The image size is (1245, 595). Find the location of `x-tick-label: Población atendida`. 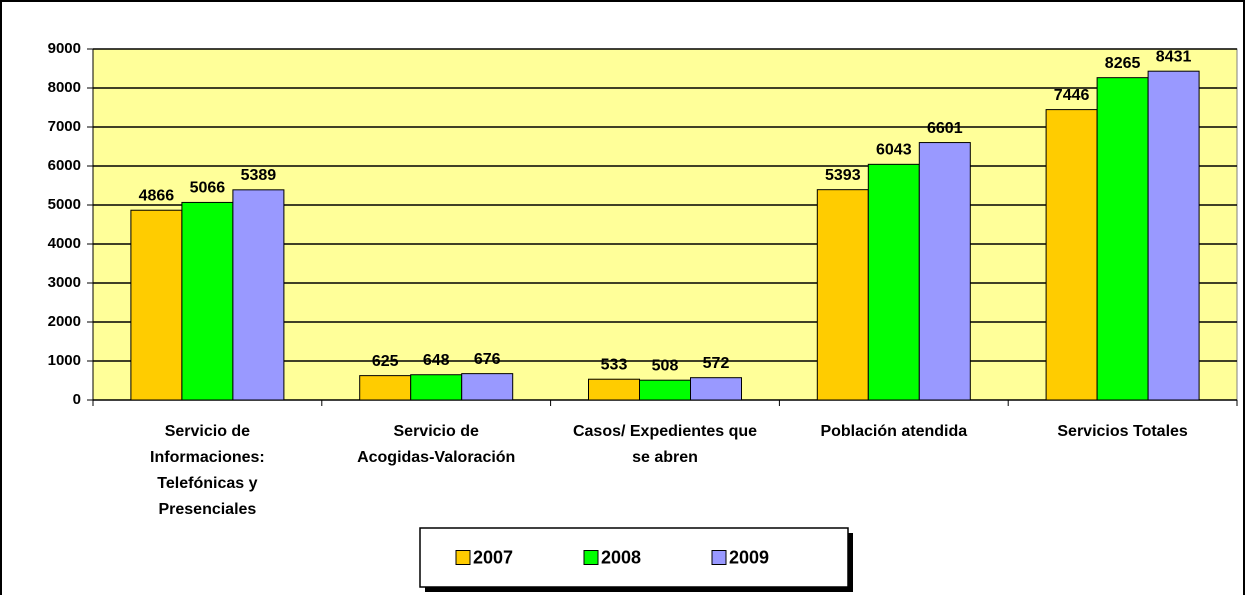

x-tick-label: Población atendida is located at coordinates (893, 431).